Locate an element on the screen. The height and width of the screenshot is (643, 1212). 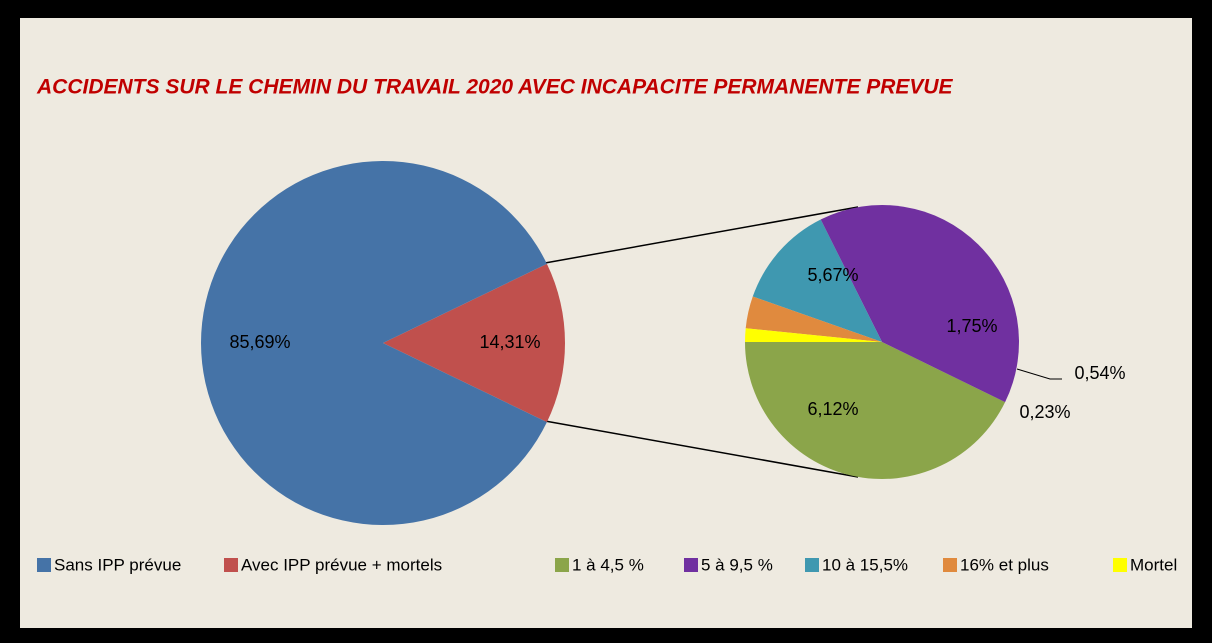
legend-label: Mortel is located at coordinates (1153, 564).